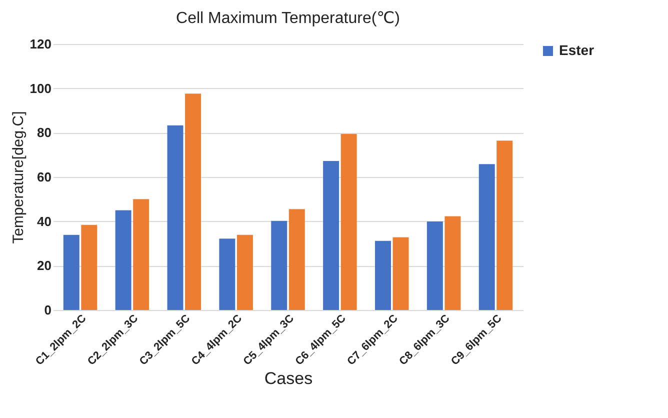  I want to click on y-tick-label: 120, so click(41, 44).